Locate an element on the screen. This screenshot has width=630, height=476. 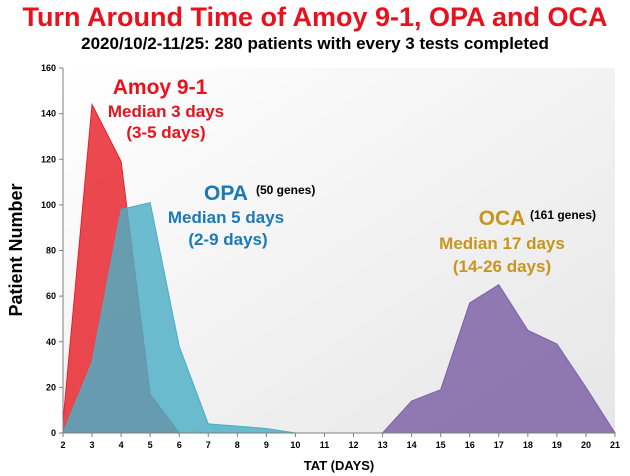
x-tick-label: 18 is located at coordinates (528, 445).